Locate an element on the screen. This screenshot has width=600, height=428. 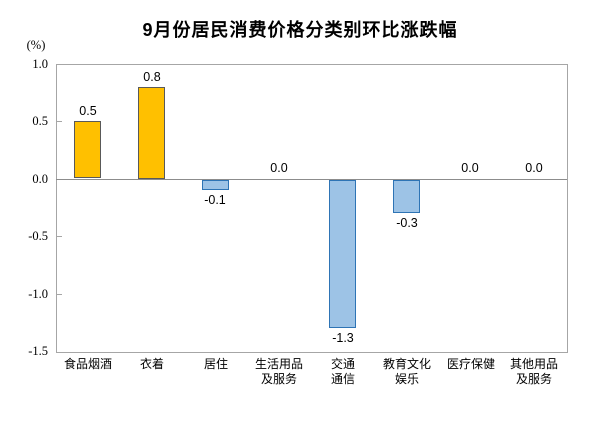
x-category-label: 居住 is located at coordinates (215, 364).